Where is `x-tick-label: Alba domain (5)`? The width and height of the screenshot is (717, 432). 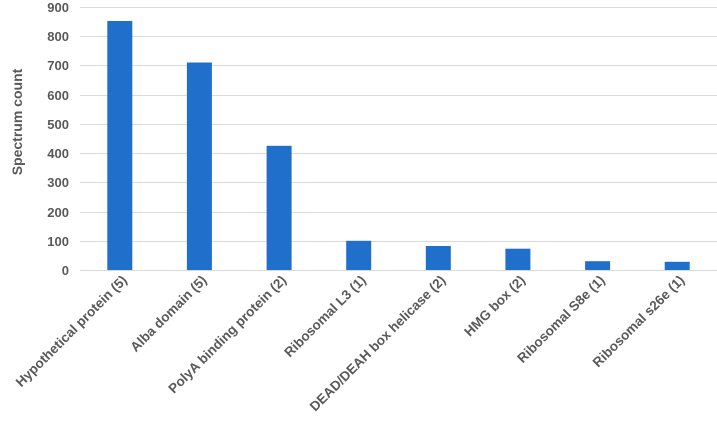
x-tick-label: Alba domain (5) is located at coordinates (168, 314).